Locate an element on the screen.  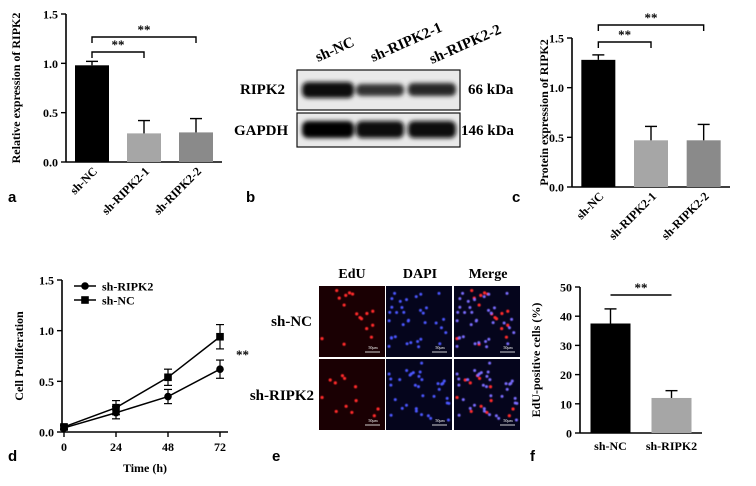
panel-label-d: d is located at coordinates (12, 456).